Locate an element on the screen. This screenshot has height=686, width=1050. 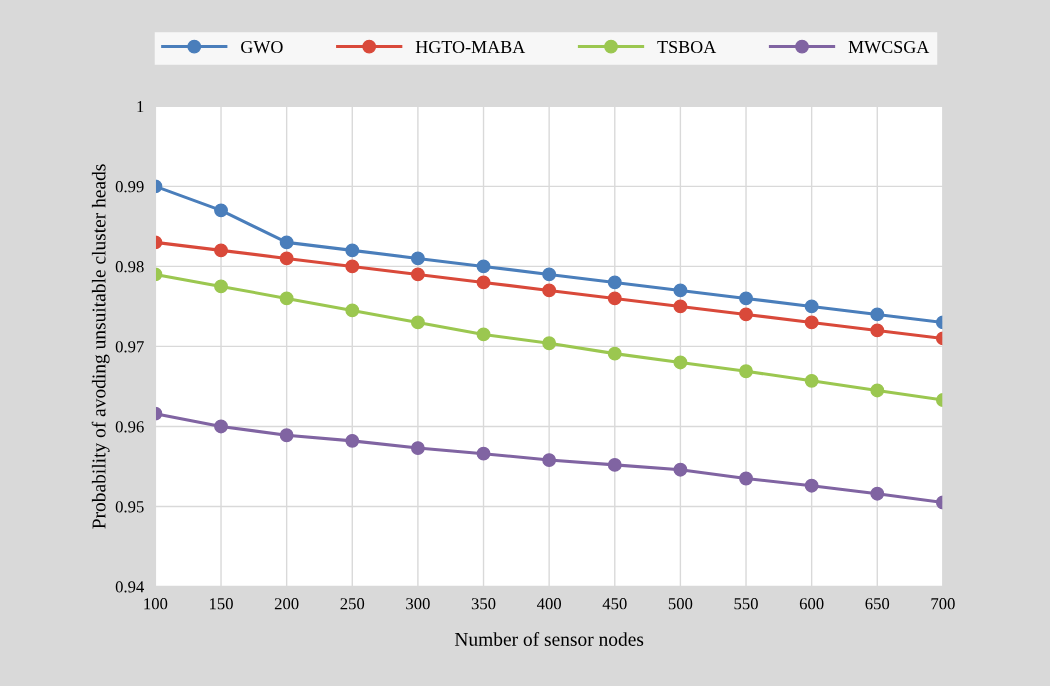
y-tick-label: 0.98 is located at coordinates (129, 267).